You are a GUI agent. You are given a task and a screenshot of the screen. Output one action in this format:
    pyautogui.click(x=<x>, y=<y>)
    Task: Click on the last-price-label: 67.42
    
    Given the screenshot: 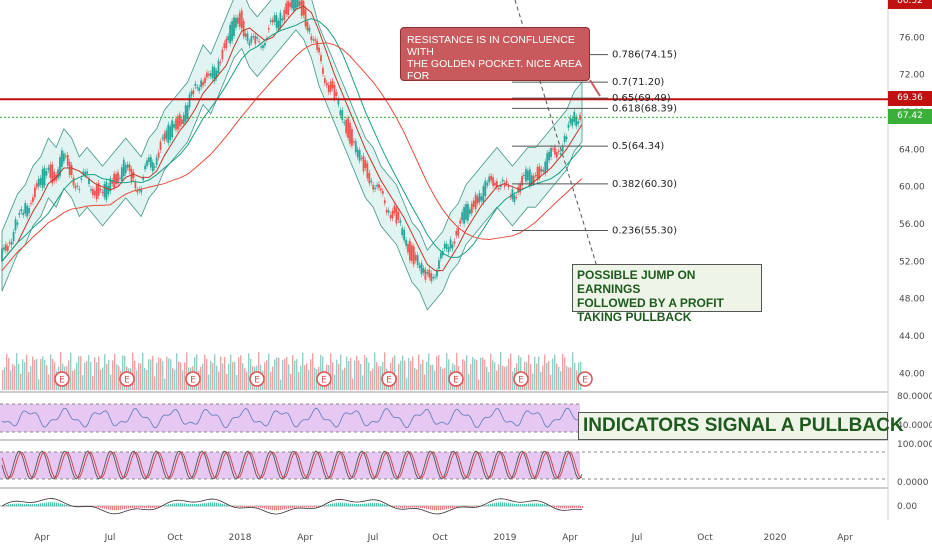 What is the action you would take?
    pyautogui.click(x=910, y=116)
    